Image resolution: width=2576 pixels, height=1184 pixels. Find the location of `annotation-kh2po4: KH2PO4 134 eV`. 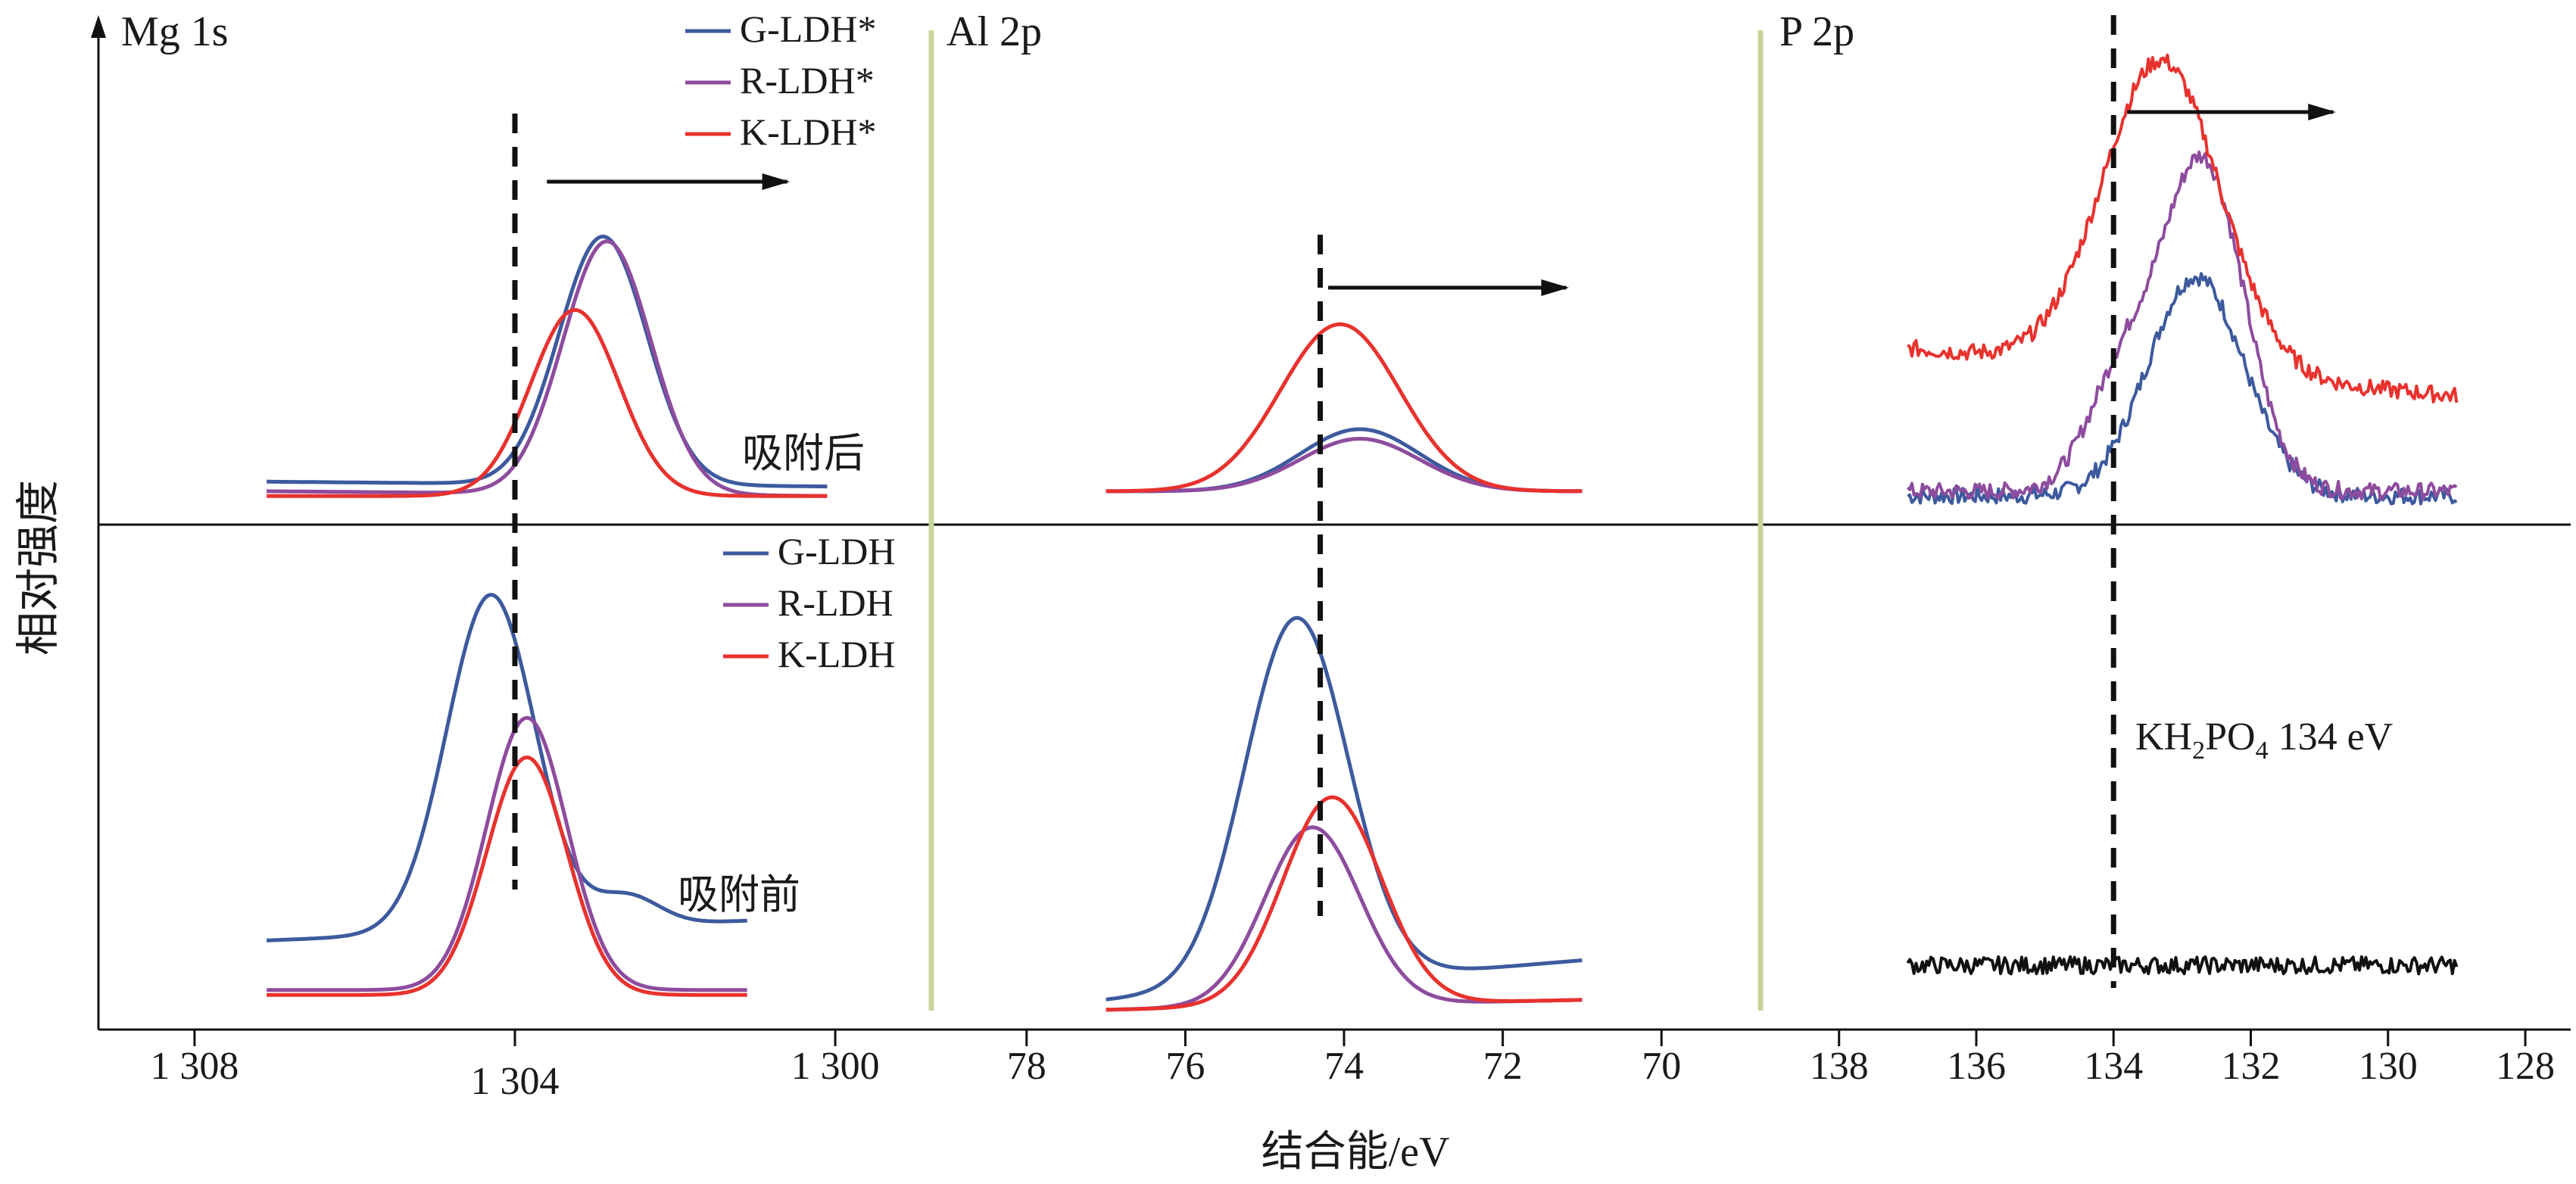

annotation-kh2po4: KH2PO4 134 eV is located at coordinates (2264, 740).